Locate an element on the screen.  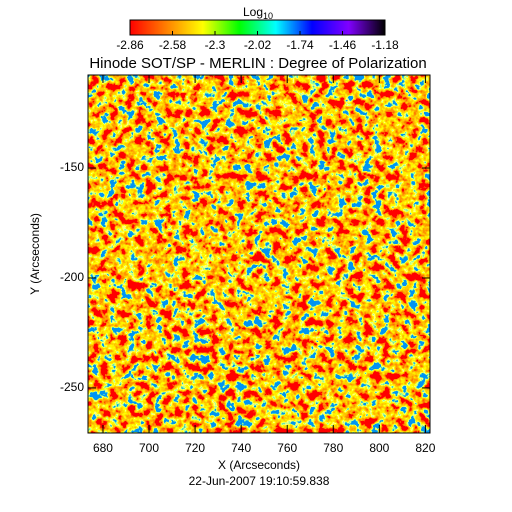
colorbar-label: Log10 is located at coordinates (258, 13).